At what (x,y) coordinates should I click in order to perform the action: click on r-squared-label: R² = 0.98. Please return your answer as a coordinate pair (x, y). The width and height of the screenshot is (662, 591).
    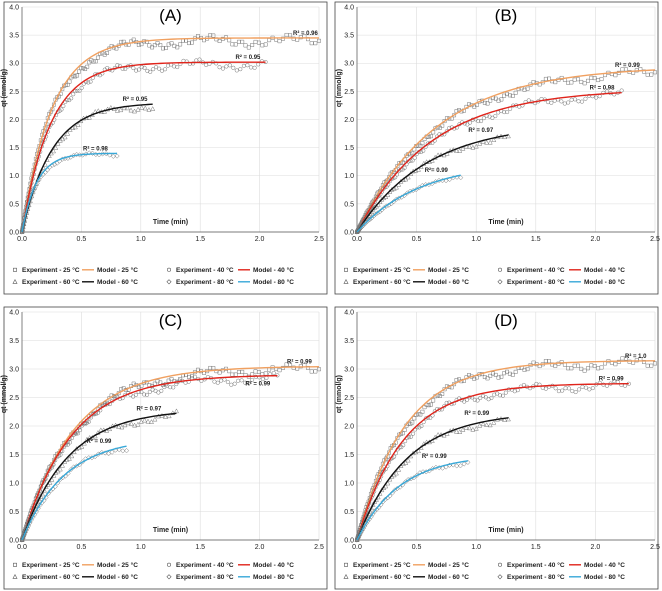
    Looking at the image, I should click on (603, 88).